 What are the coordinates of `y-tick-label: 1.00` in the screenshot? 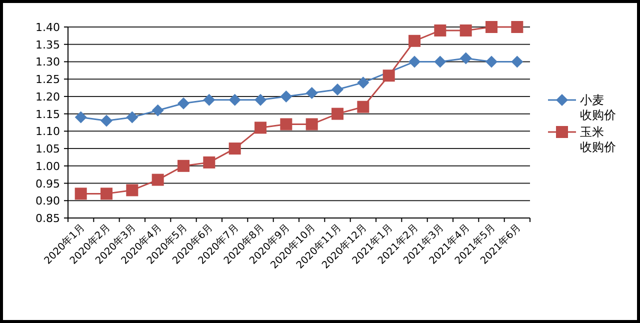 It's located at (48, 166).